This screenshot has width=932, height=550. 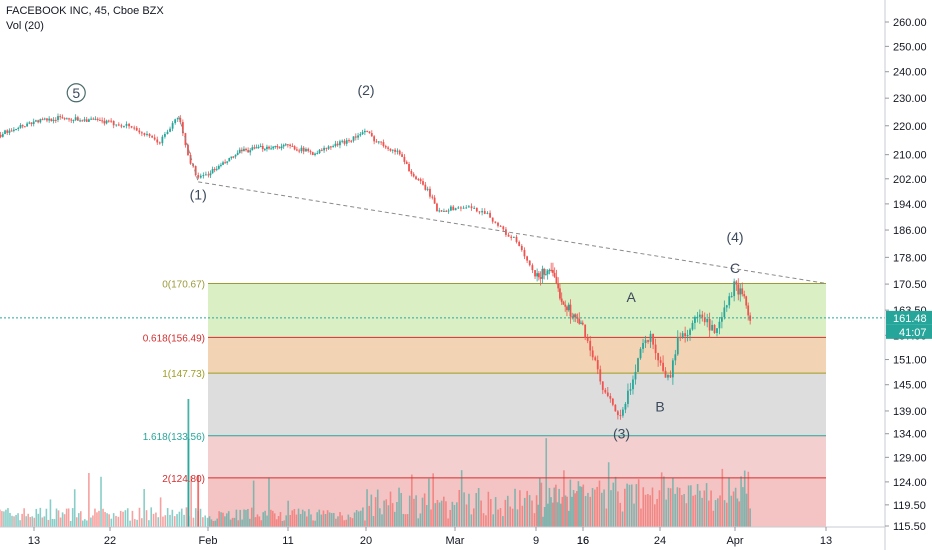 I want to click on price-tick-label: 151.00, so click(x=910, y=361).